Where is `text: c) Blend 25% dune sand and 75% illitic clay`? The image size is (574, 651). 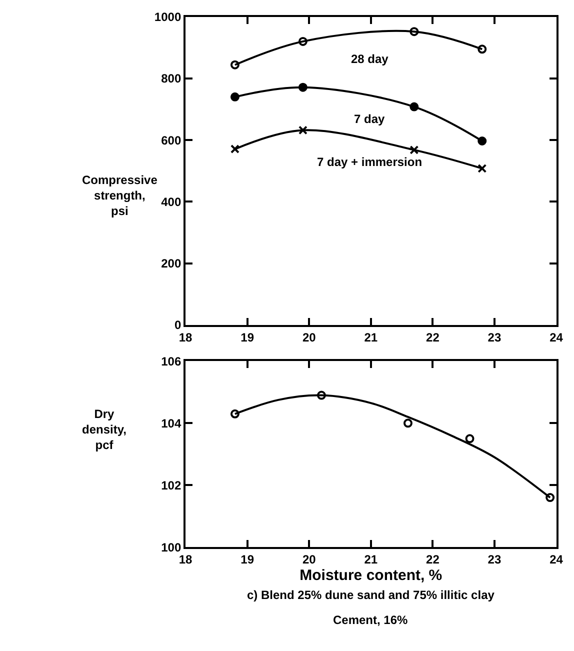
text: c) Blend 25% dune sand and 75% illitic clay is located at coordinates (371, 595).